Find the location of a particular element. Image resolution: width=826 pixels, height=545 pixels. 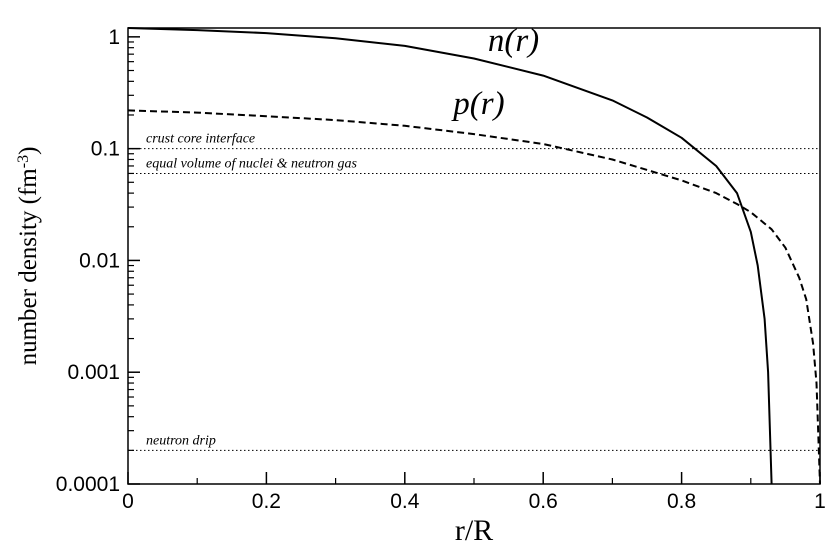

x-tick-label: 0.8 is located at coordinates (681, 501).